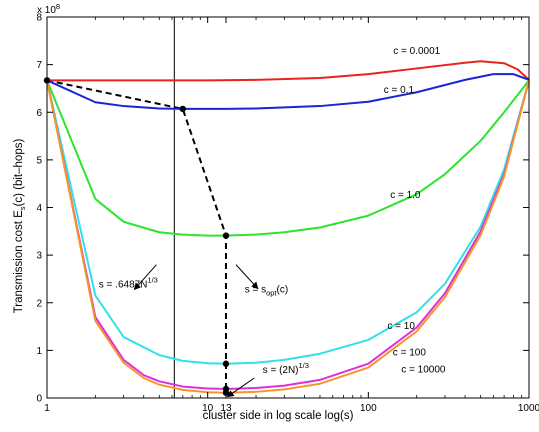  What do you see at coordinates (368, 408) in the screenshot?
I see `x-tick-label-3: 100` at bounding box center [368, 408].